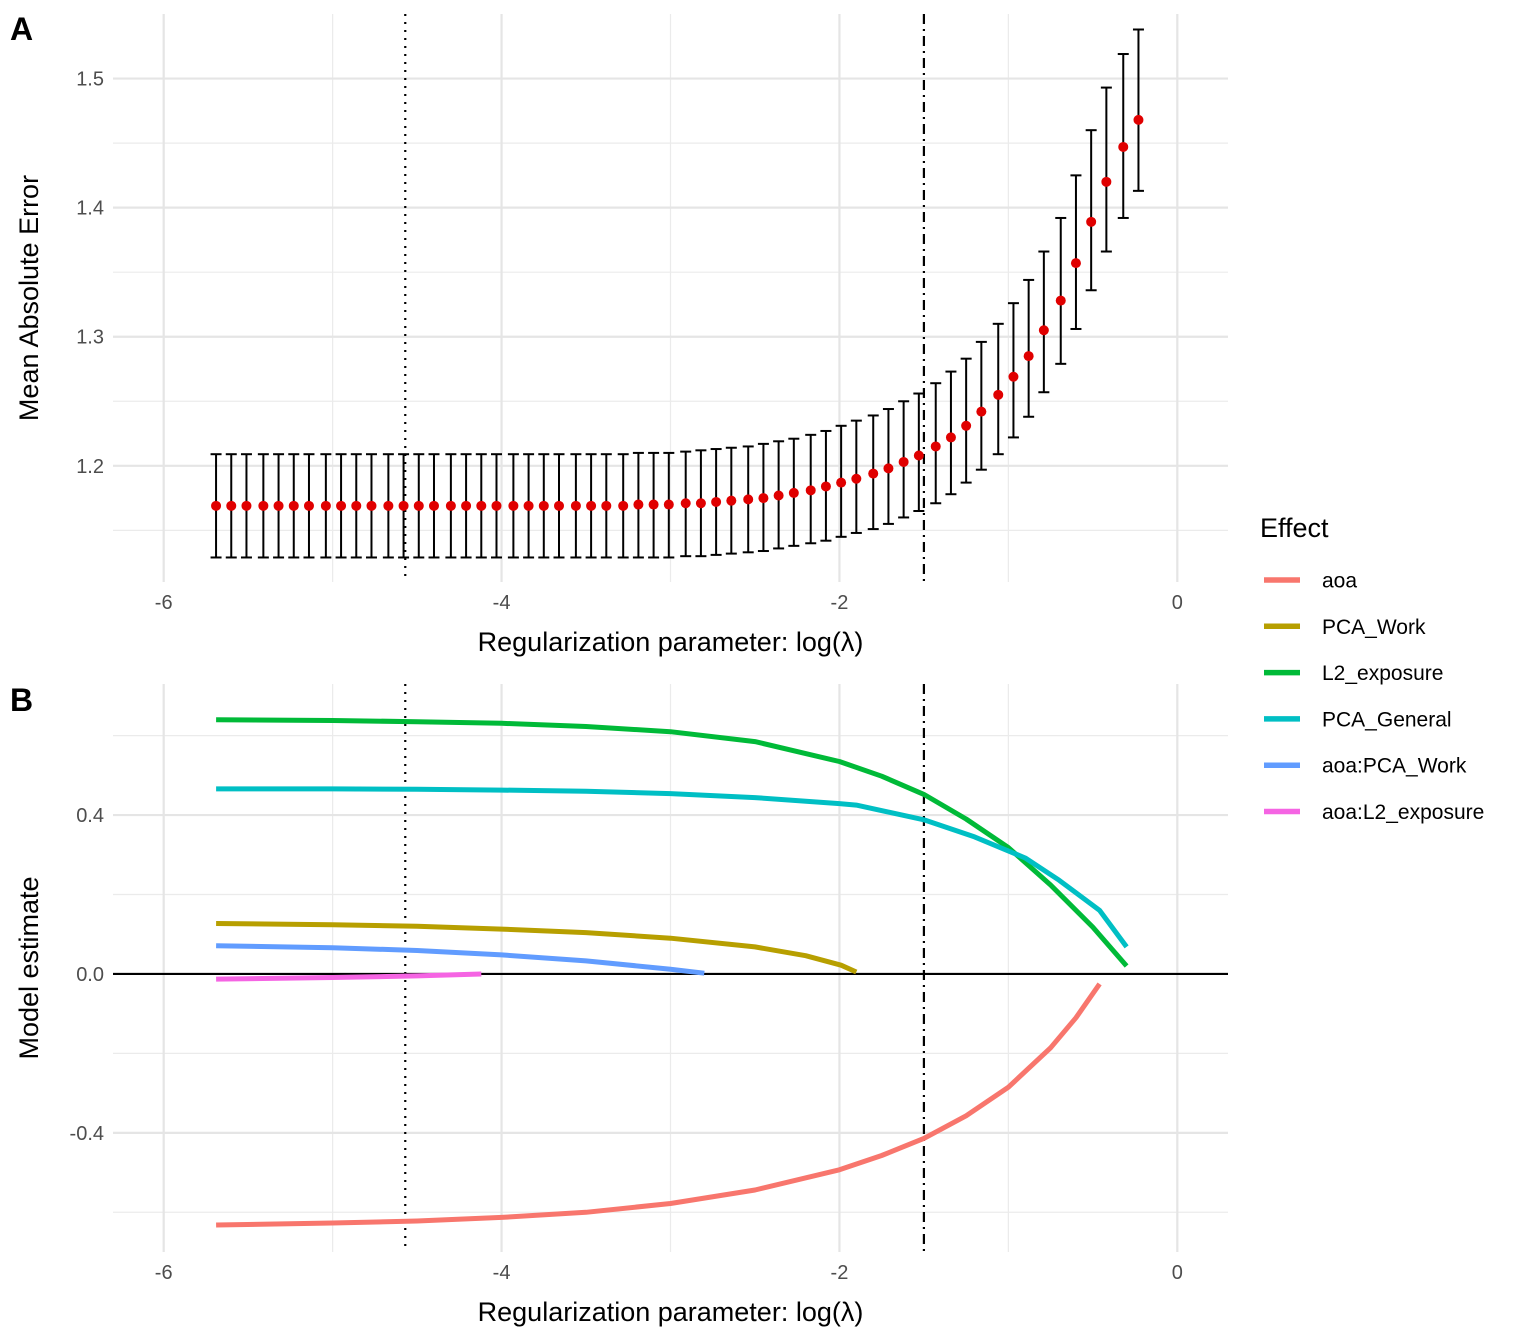 The image size is (1536, 1344). I want to click on panel-a-y-tick-label: 1.2, so click(90, 467).